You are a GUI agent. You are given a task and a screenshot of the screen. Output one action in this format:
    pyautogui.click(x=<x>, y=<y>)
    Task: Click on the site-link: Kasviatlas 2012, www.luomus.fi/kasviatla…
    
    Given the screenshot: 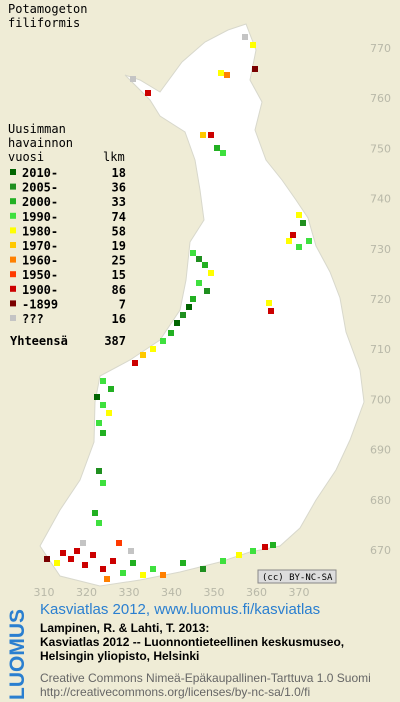 What is the action you would take?
    pyautogui.click(x=180, y=609)
    